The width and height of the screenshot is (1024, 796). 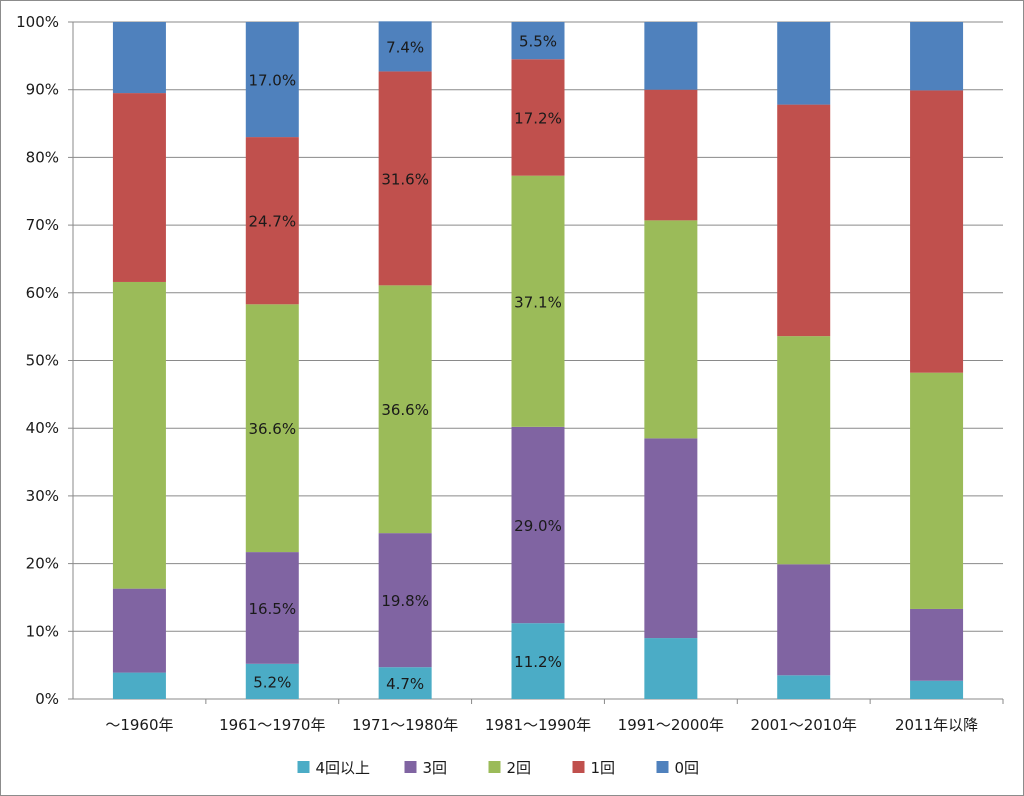 I want to click on x-category-label: 1971～1980年, so click(x=405, y=725).